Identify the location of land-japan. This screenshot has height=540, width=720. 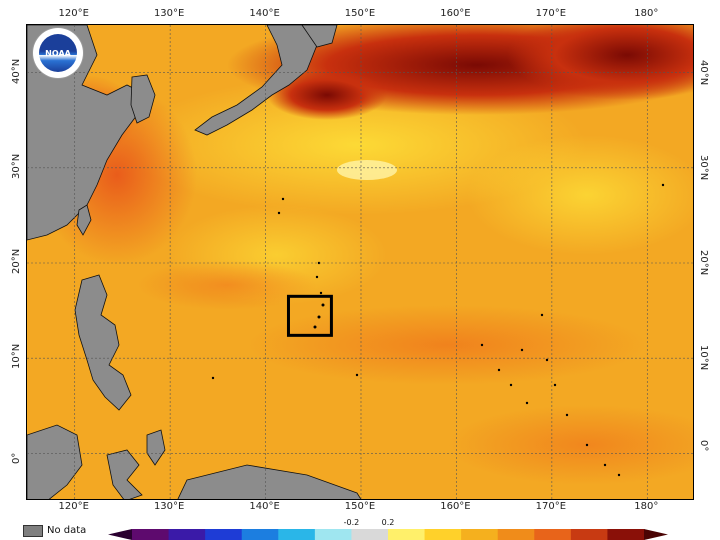
(256, 80).